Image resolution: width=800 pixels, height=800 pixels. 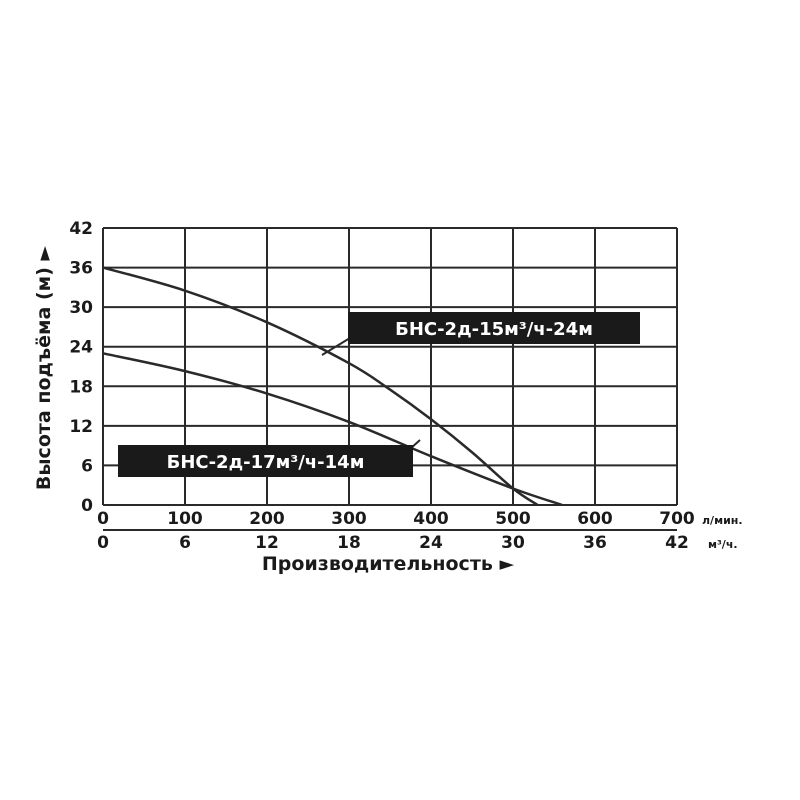 I want to click on x-tick-label: 200, so click(x=267, y=519).